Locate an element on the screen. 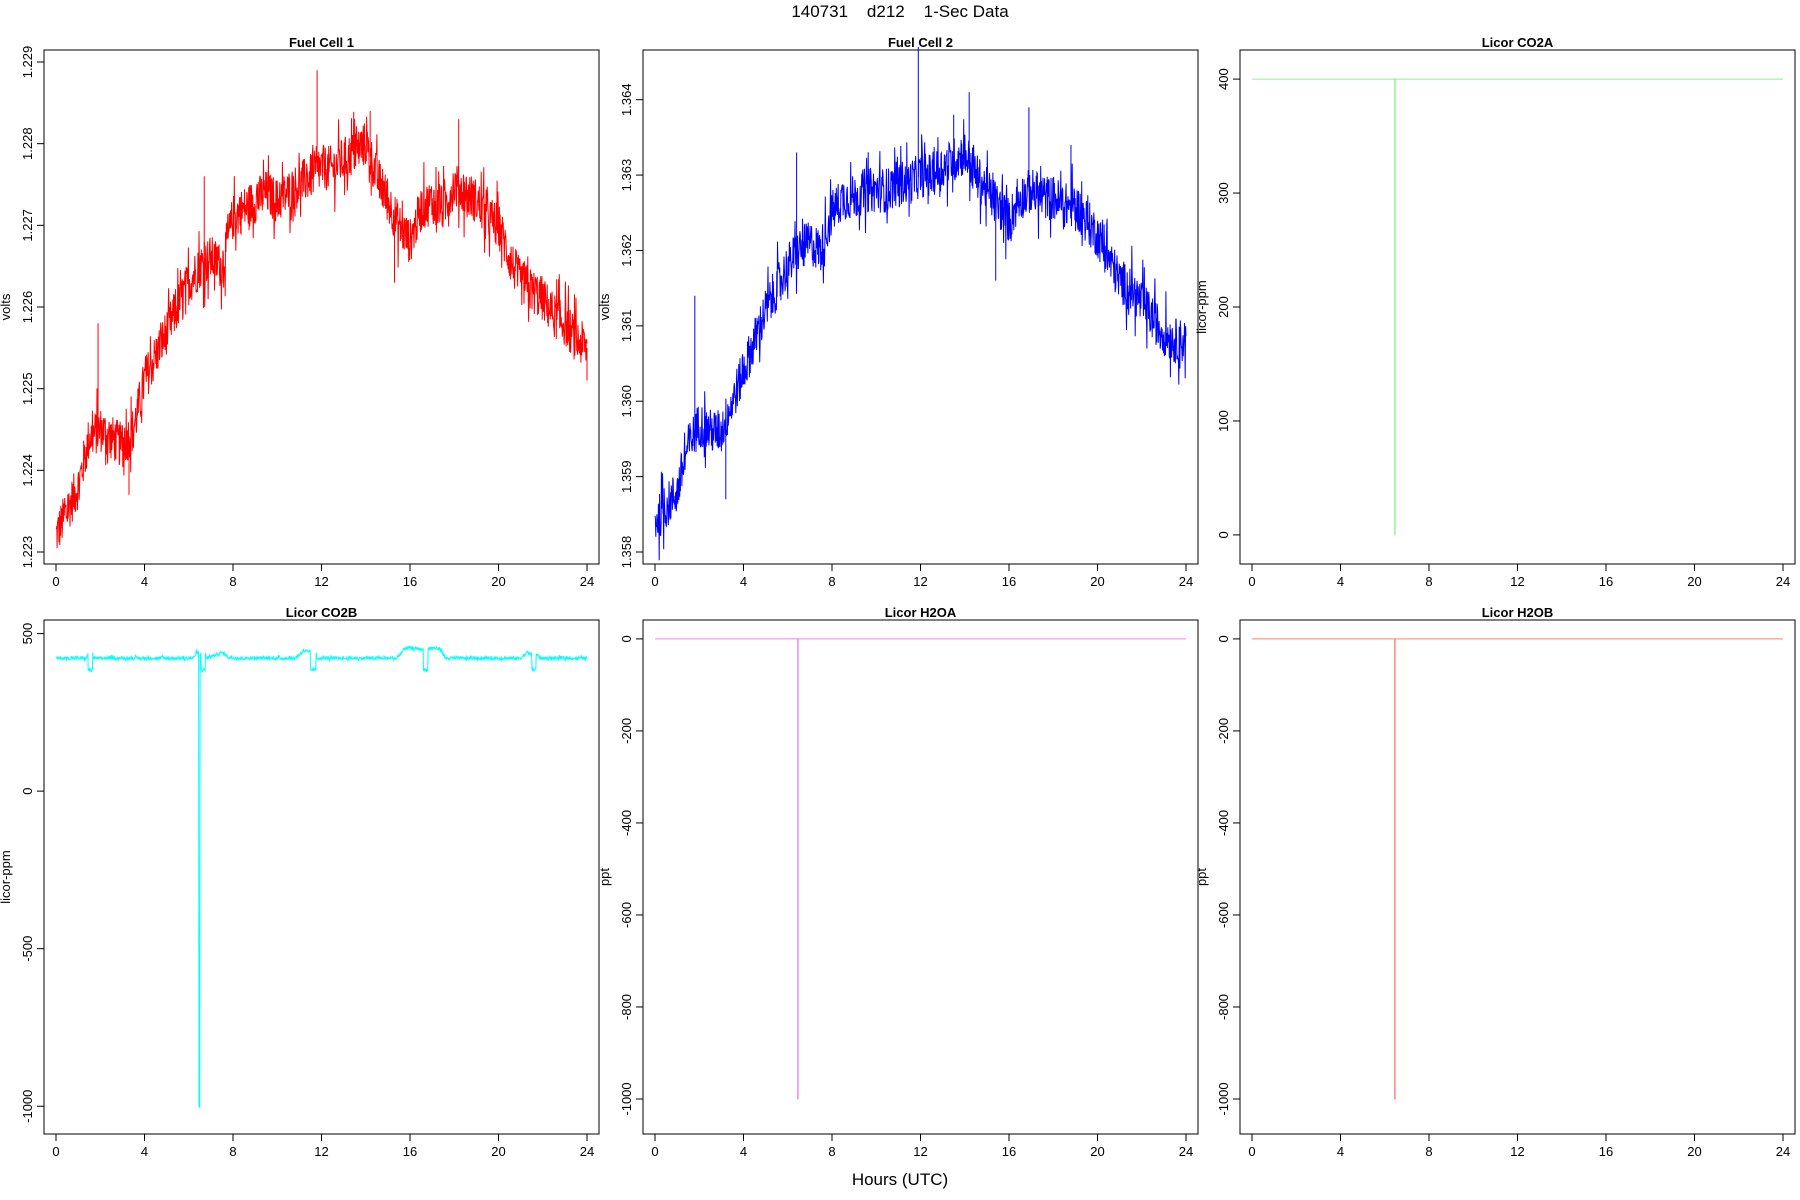 This screenshot has height=1200, width=1800. panel-title: Fuel Cell 1 is located at coordinates (321, 42).